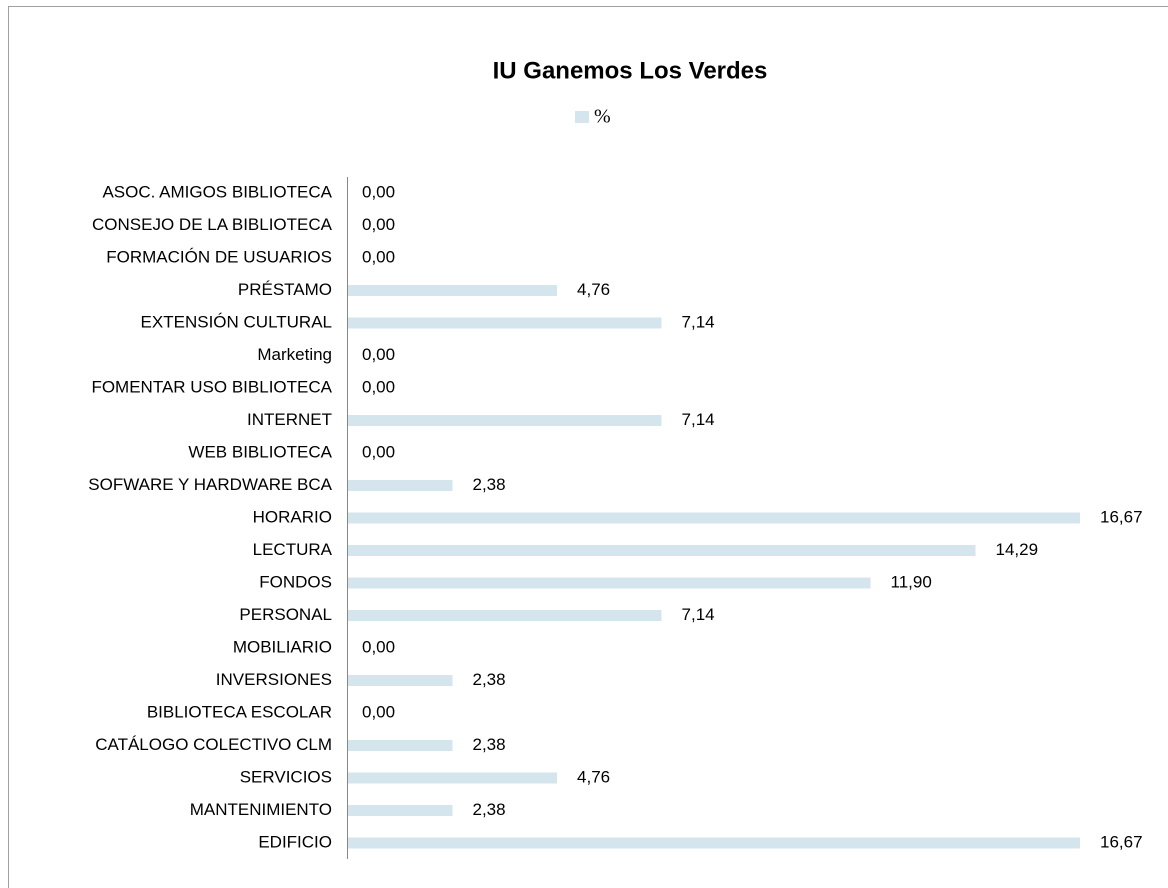 The image size is (1168, 888). I want to click on data-label: 14,29, so click(1016, 549).